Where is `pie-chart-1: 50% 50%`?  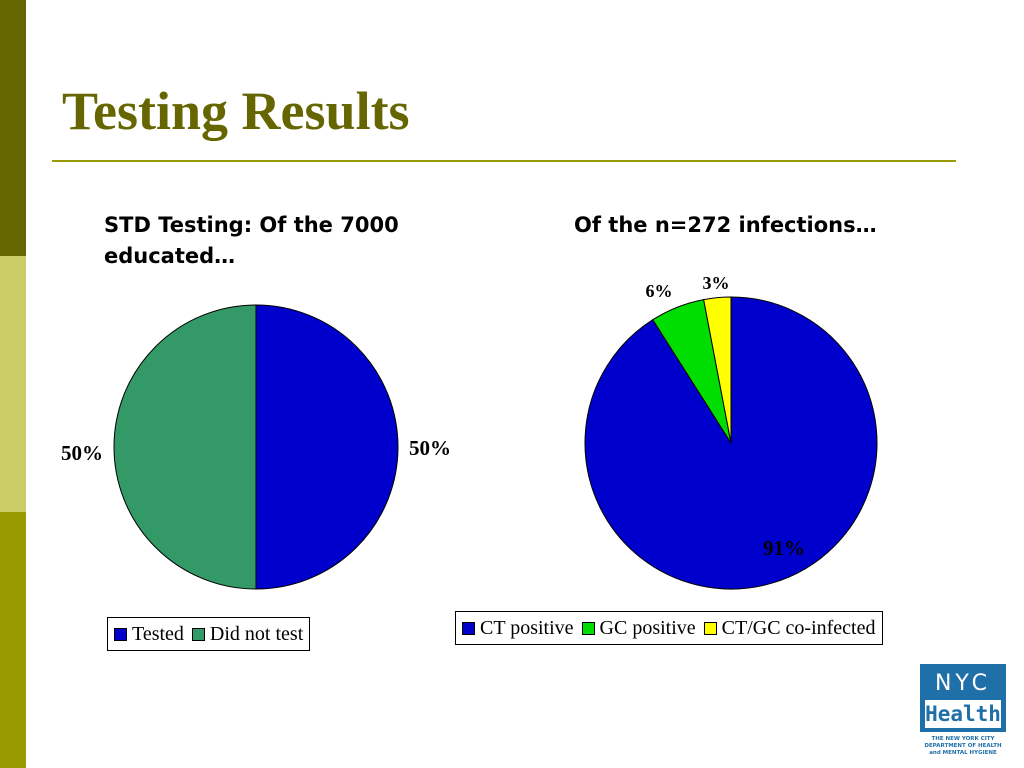
pie-chart-1: 50% 50% is located at coordinates (256, 447).